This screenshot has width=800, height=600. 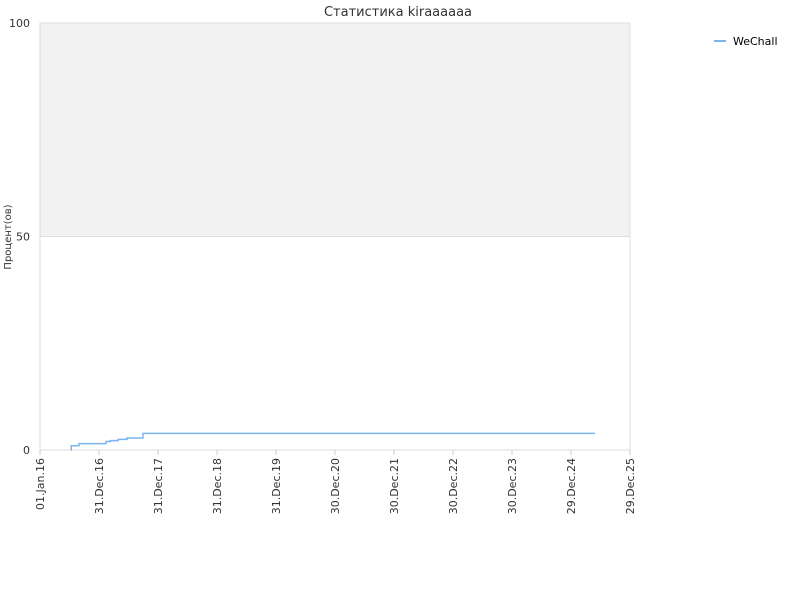 I want to click on series-line, so click(x=332, y=441).